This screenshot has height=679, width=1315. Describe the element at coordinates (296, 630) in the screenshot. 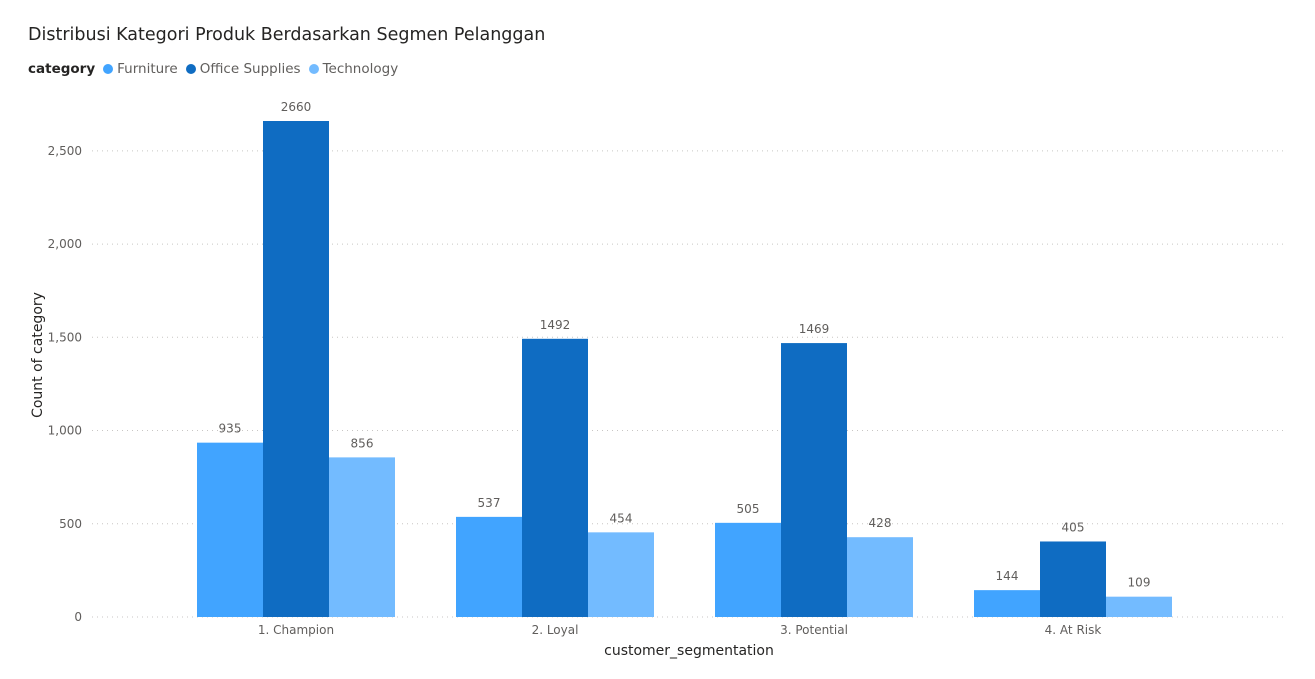

I see `x-tick-label: 1. Champion` at that location.